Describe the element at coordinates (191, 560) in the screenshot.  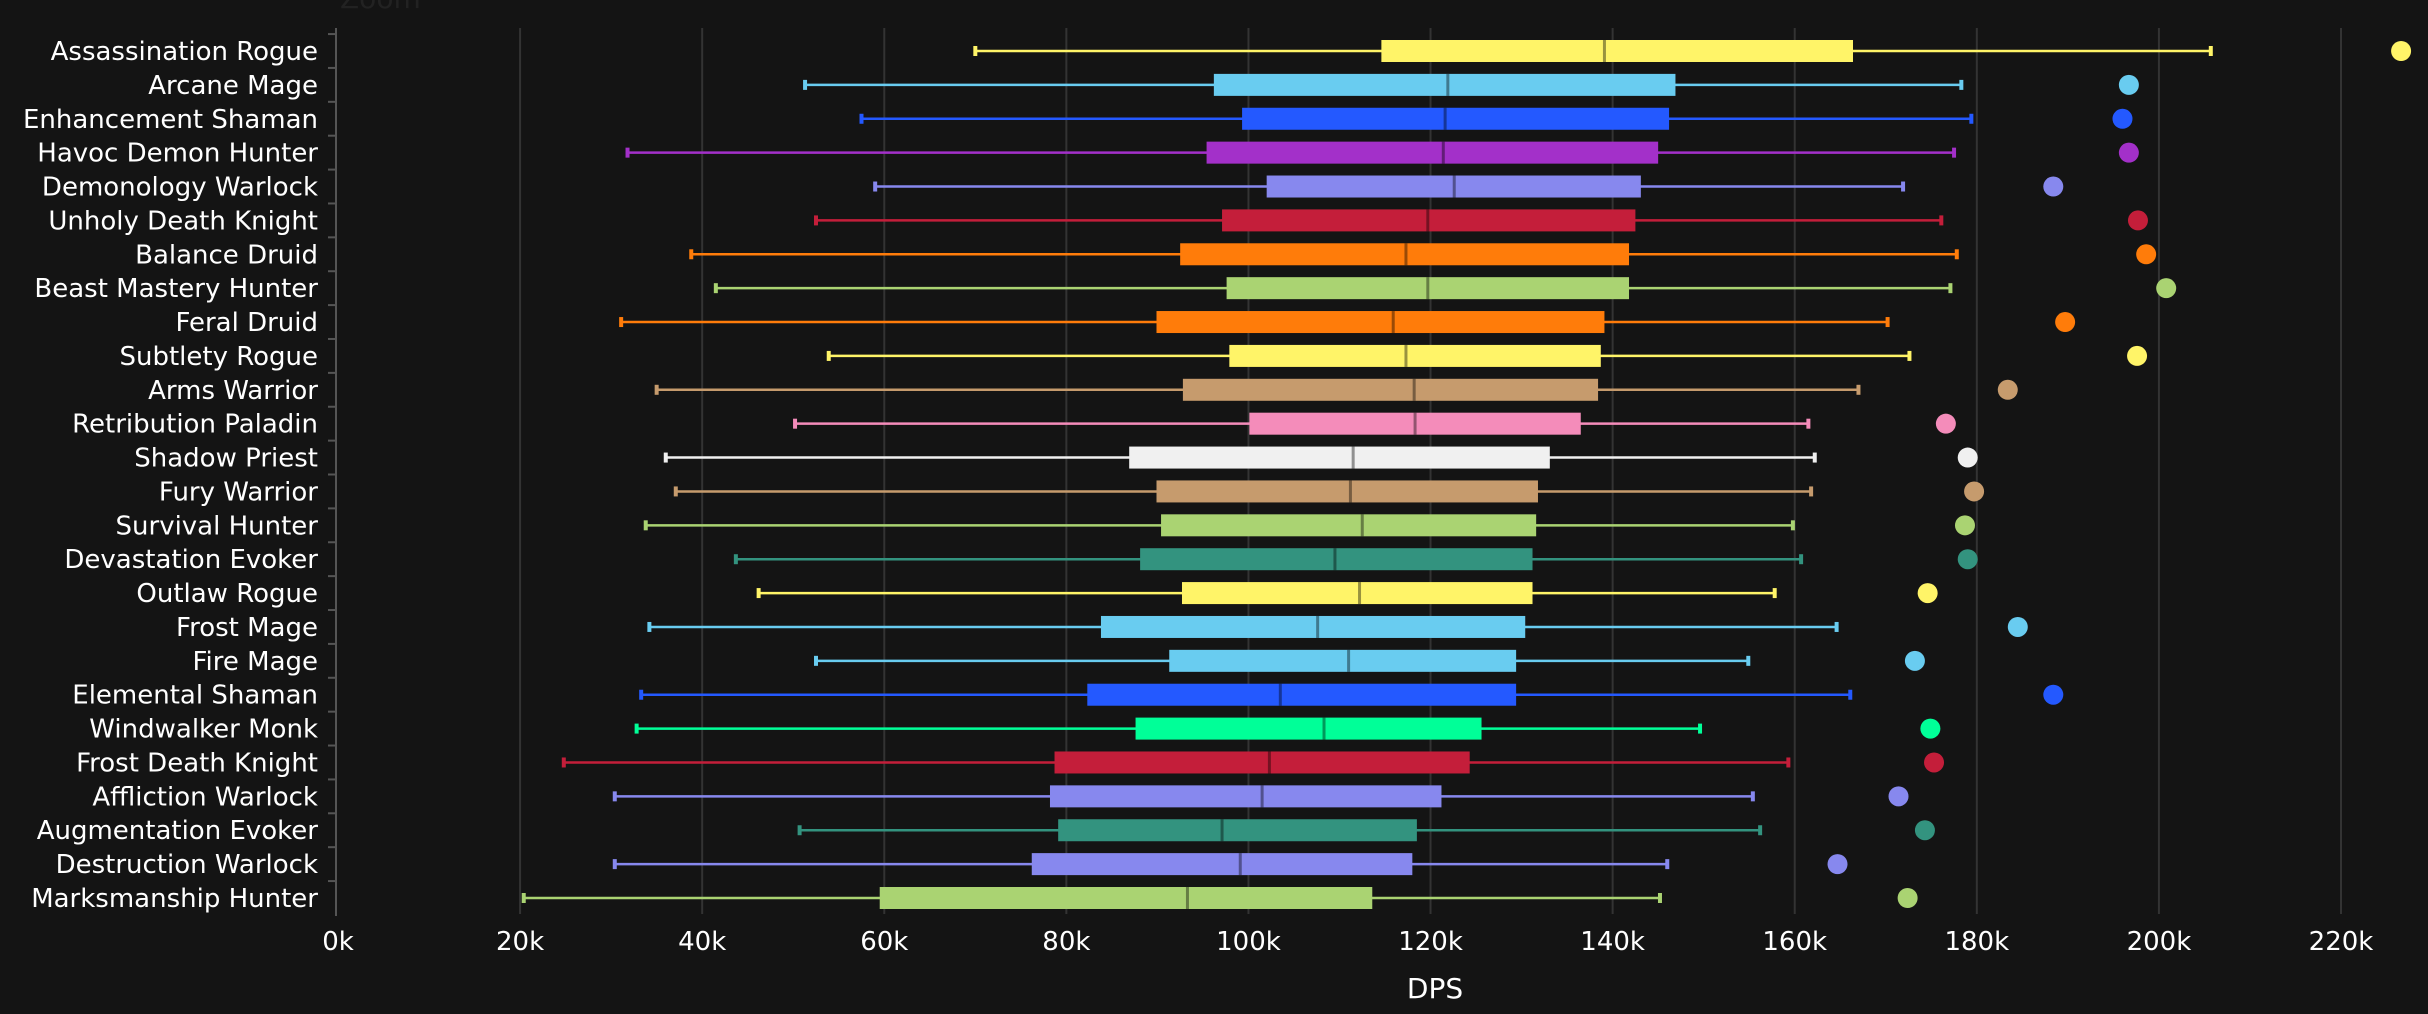
I see `category-label: Devastation Evoker` at that location.